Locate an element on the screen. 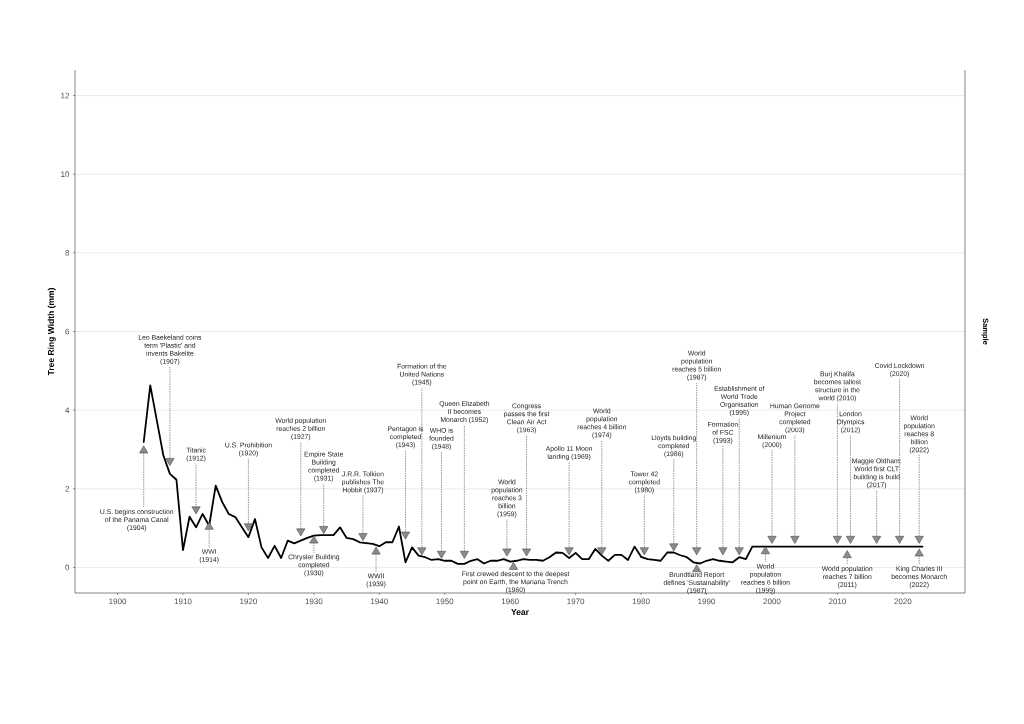  y-tick-label: 12 is located at coordinates (65, 95).